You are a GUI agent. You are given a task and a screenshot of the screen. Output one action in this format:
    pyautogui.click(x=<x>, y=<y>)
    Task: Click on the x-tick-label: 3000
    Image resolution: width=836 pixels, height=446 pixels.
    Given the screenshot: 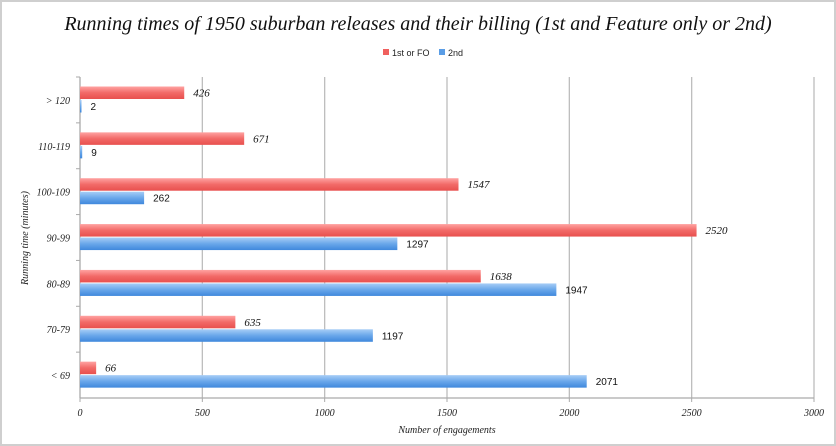 What is the action you would take?
    pyautogui.click(x=813, y=413)
    